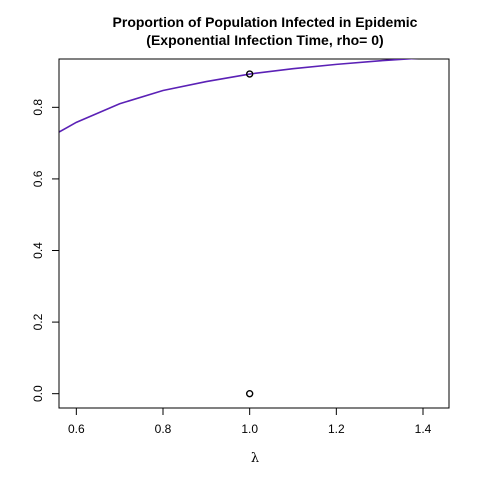 This screenshot has height=480, width=480. Describe the element at coordinates (423, 429) in the screenshot. I see `x-tick-label: 1.4` at that location.